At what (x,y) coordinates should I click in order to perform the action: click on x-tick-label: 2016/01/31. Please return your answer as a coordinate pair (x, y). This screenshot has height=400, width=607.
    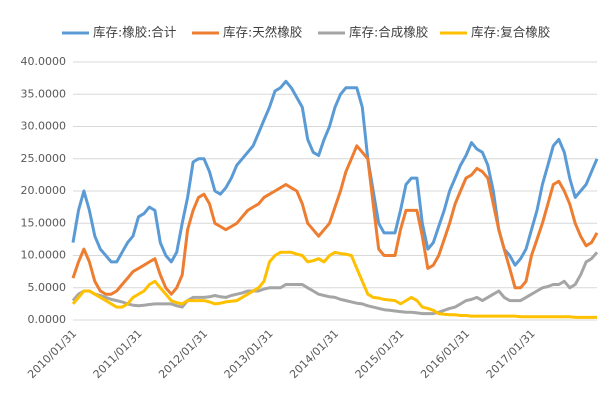
    Looking at the image, I should click on (445, 354).